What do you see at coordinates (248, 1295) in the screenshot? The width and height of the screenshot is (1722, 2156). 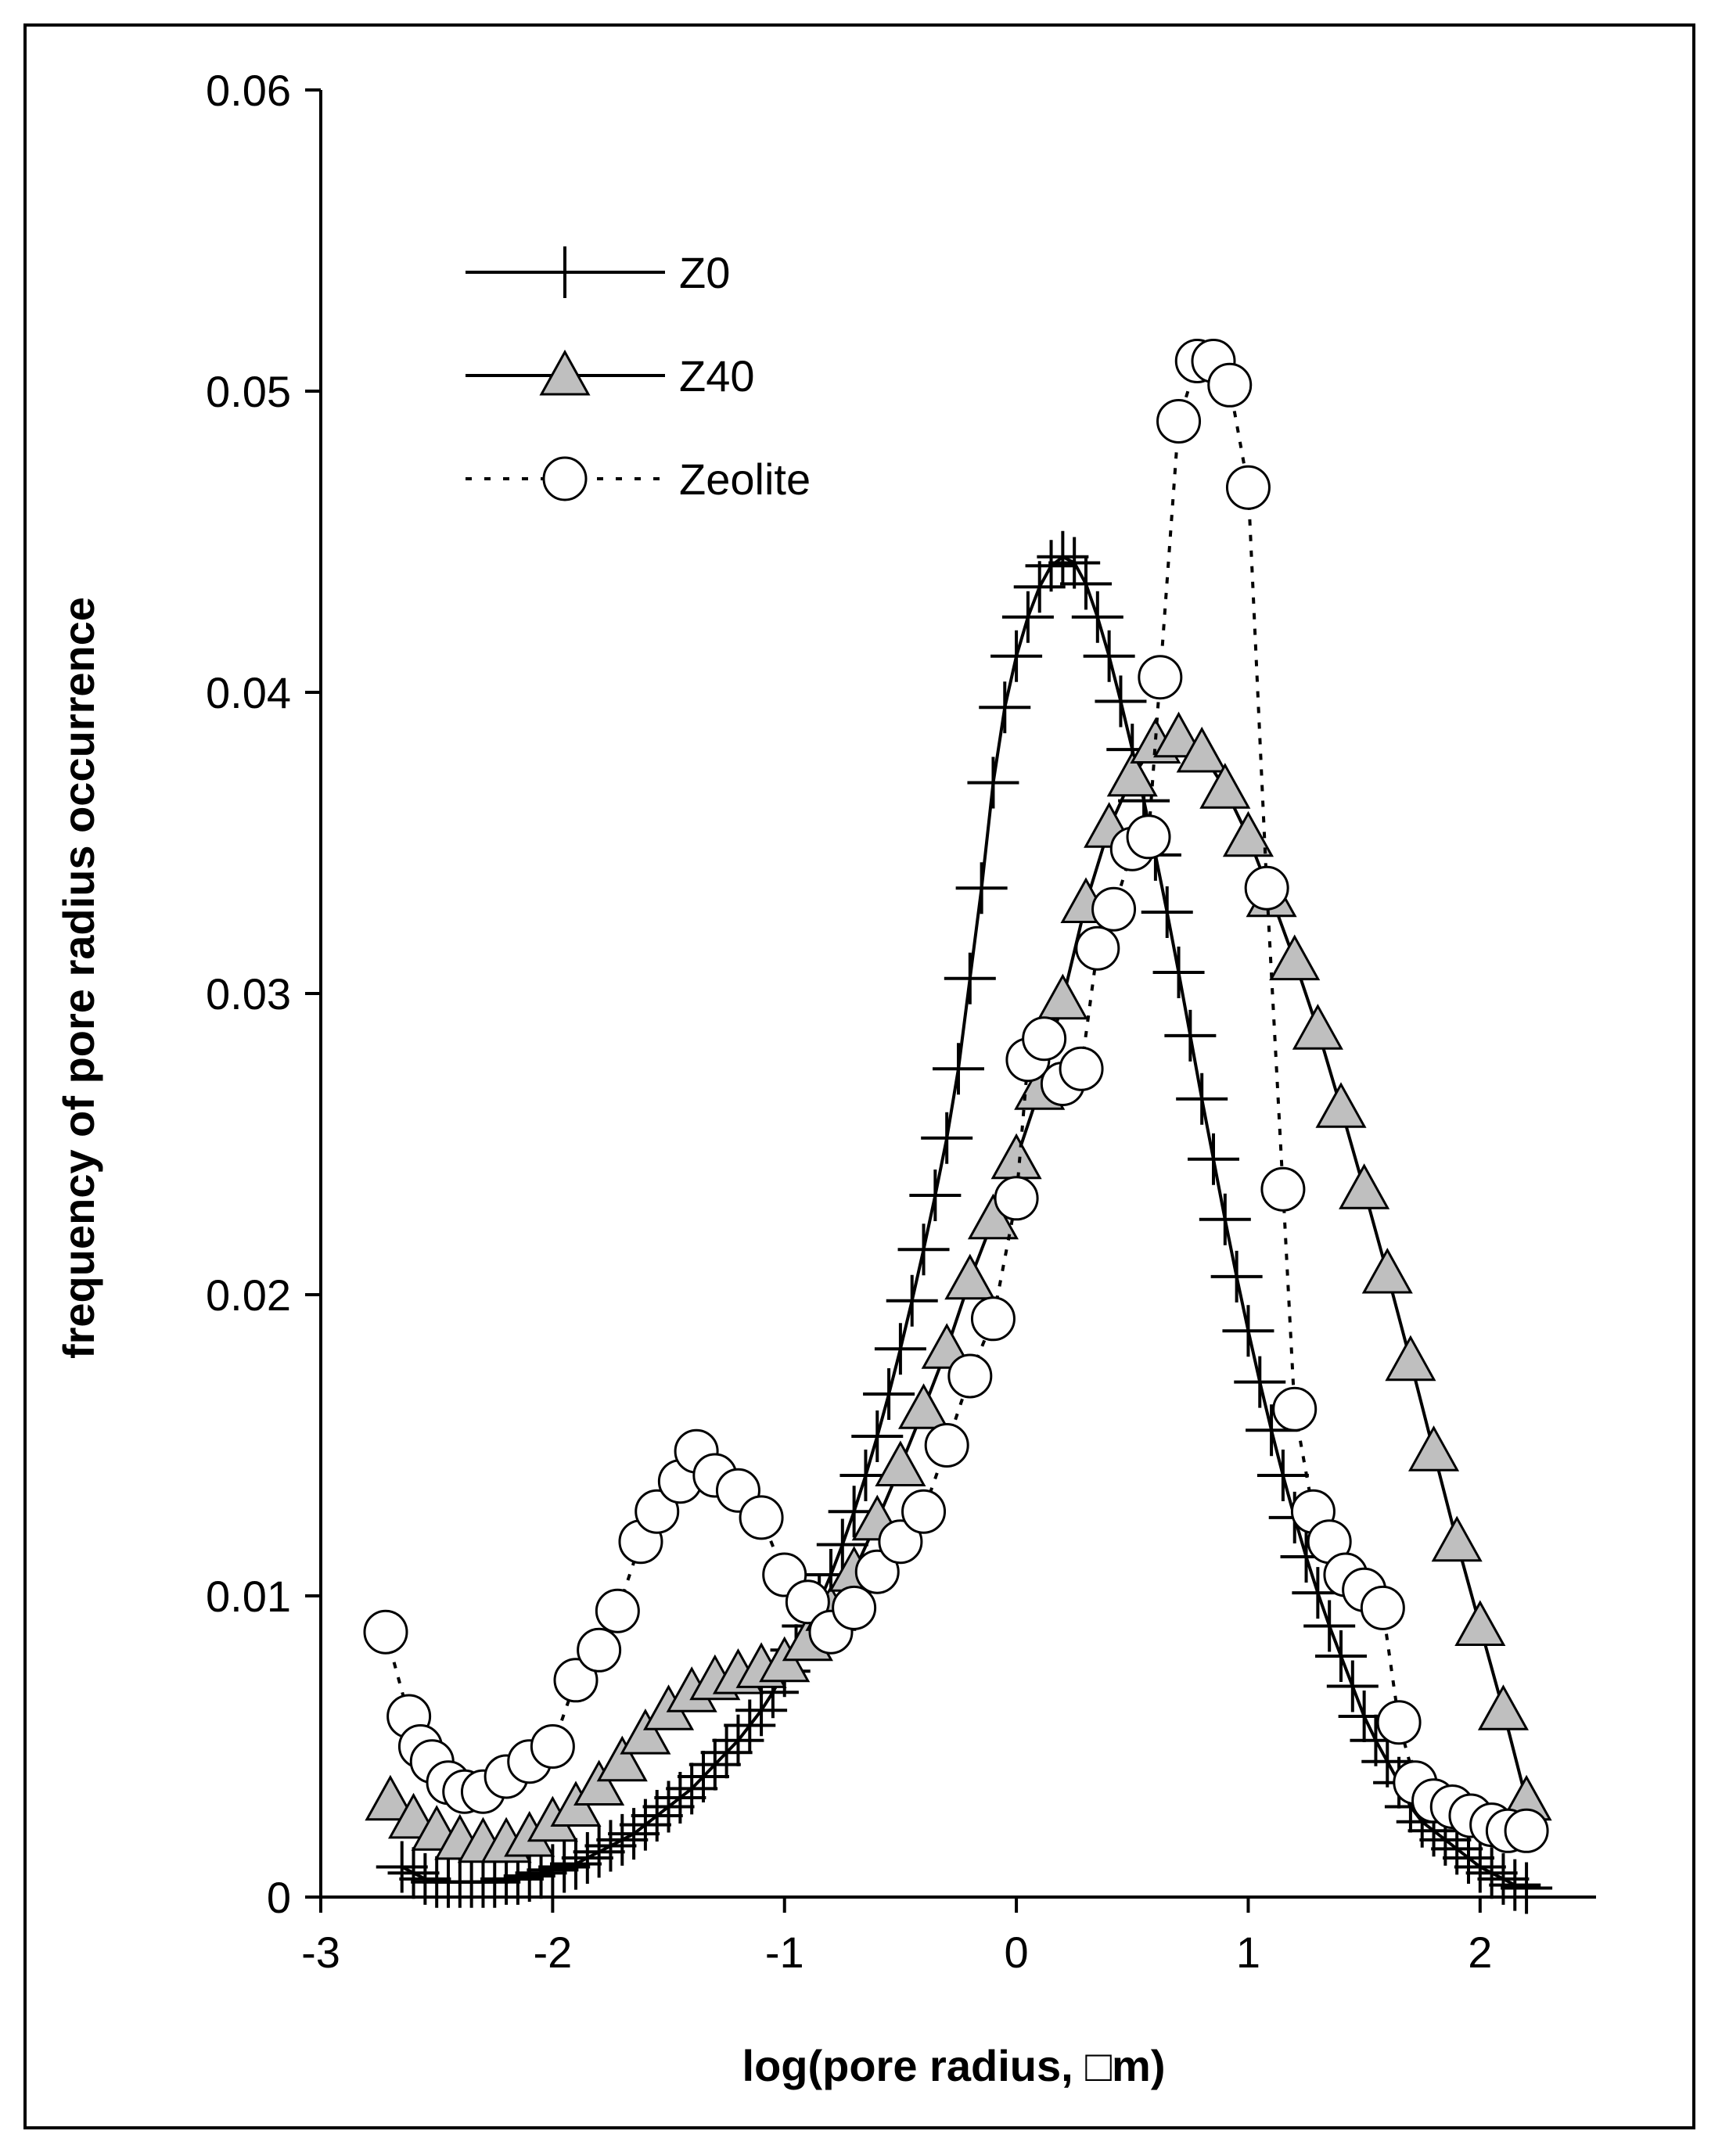 I see `y-tick-label: 0.02` at bounding box center [248, 1295].